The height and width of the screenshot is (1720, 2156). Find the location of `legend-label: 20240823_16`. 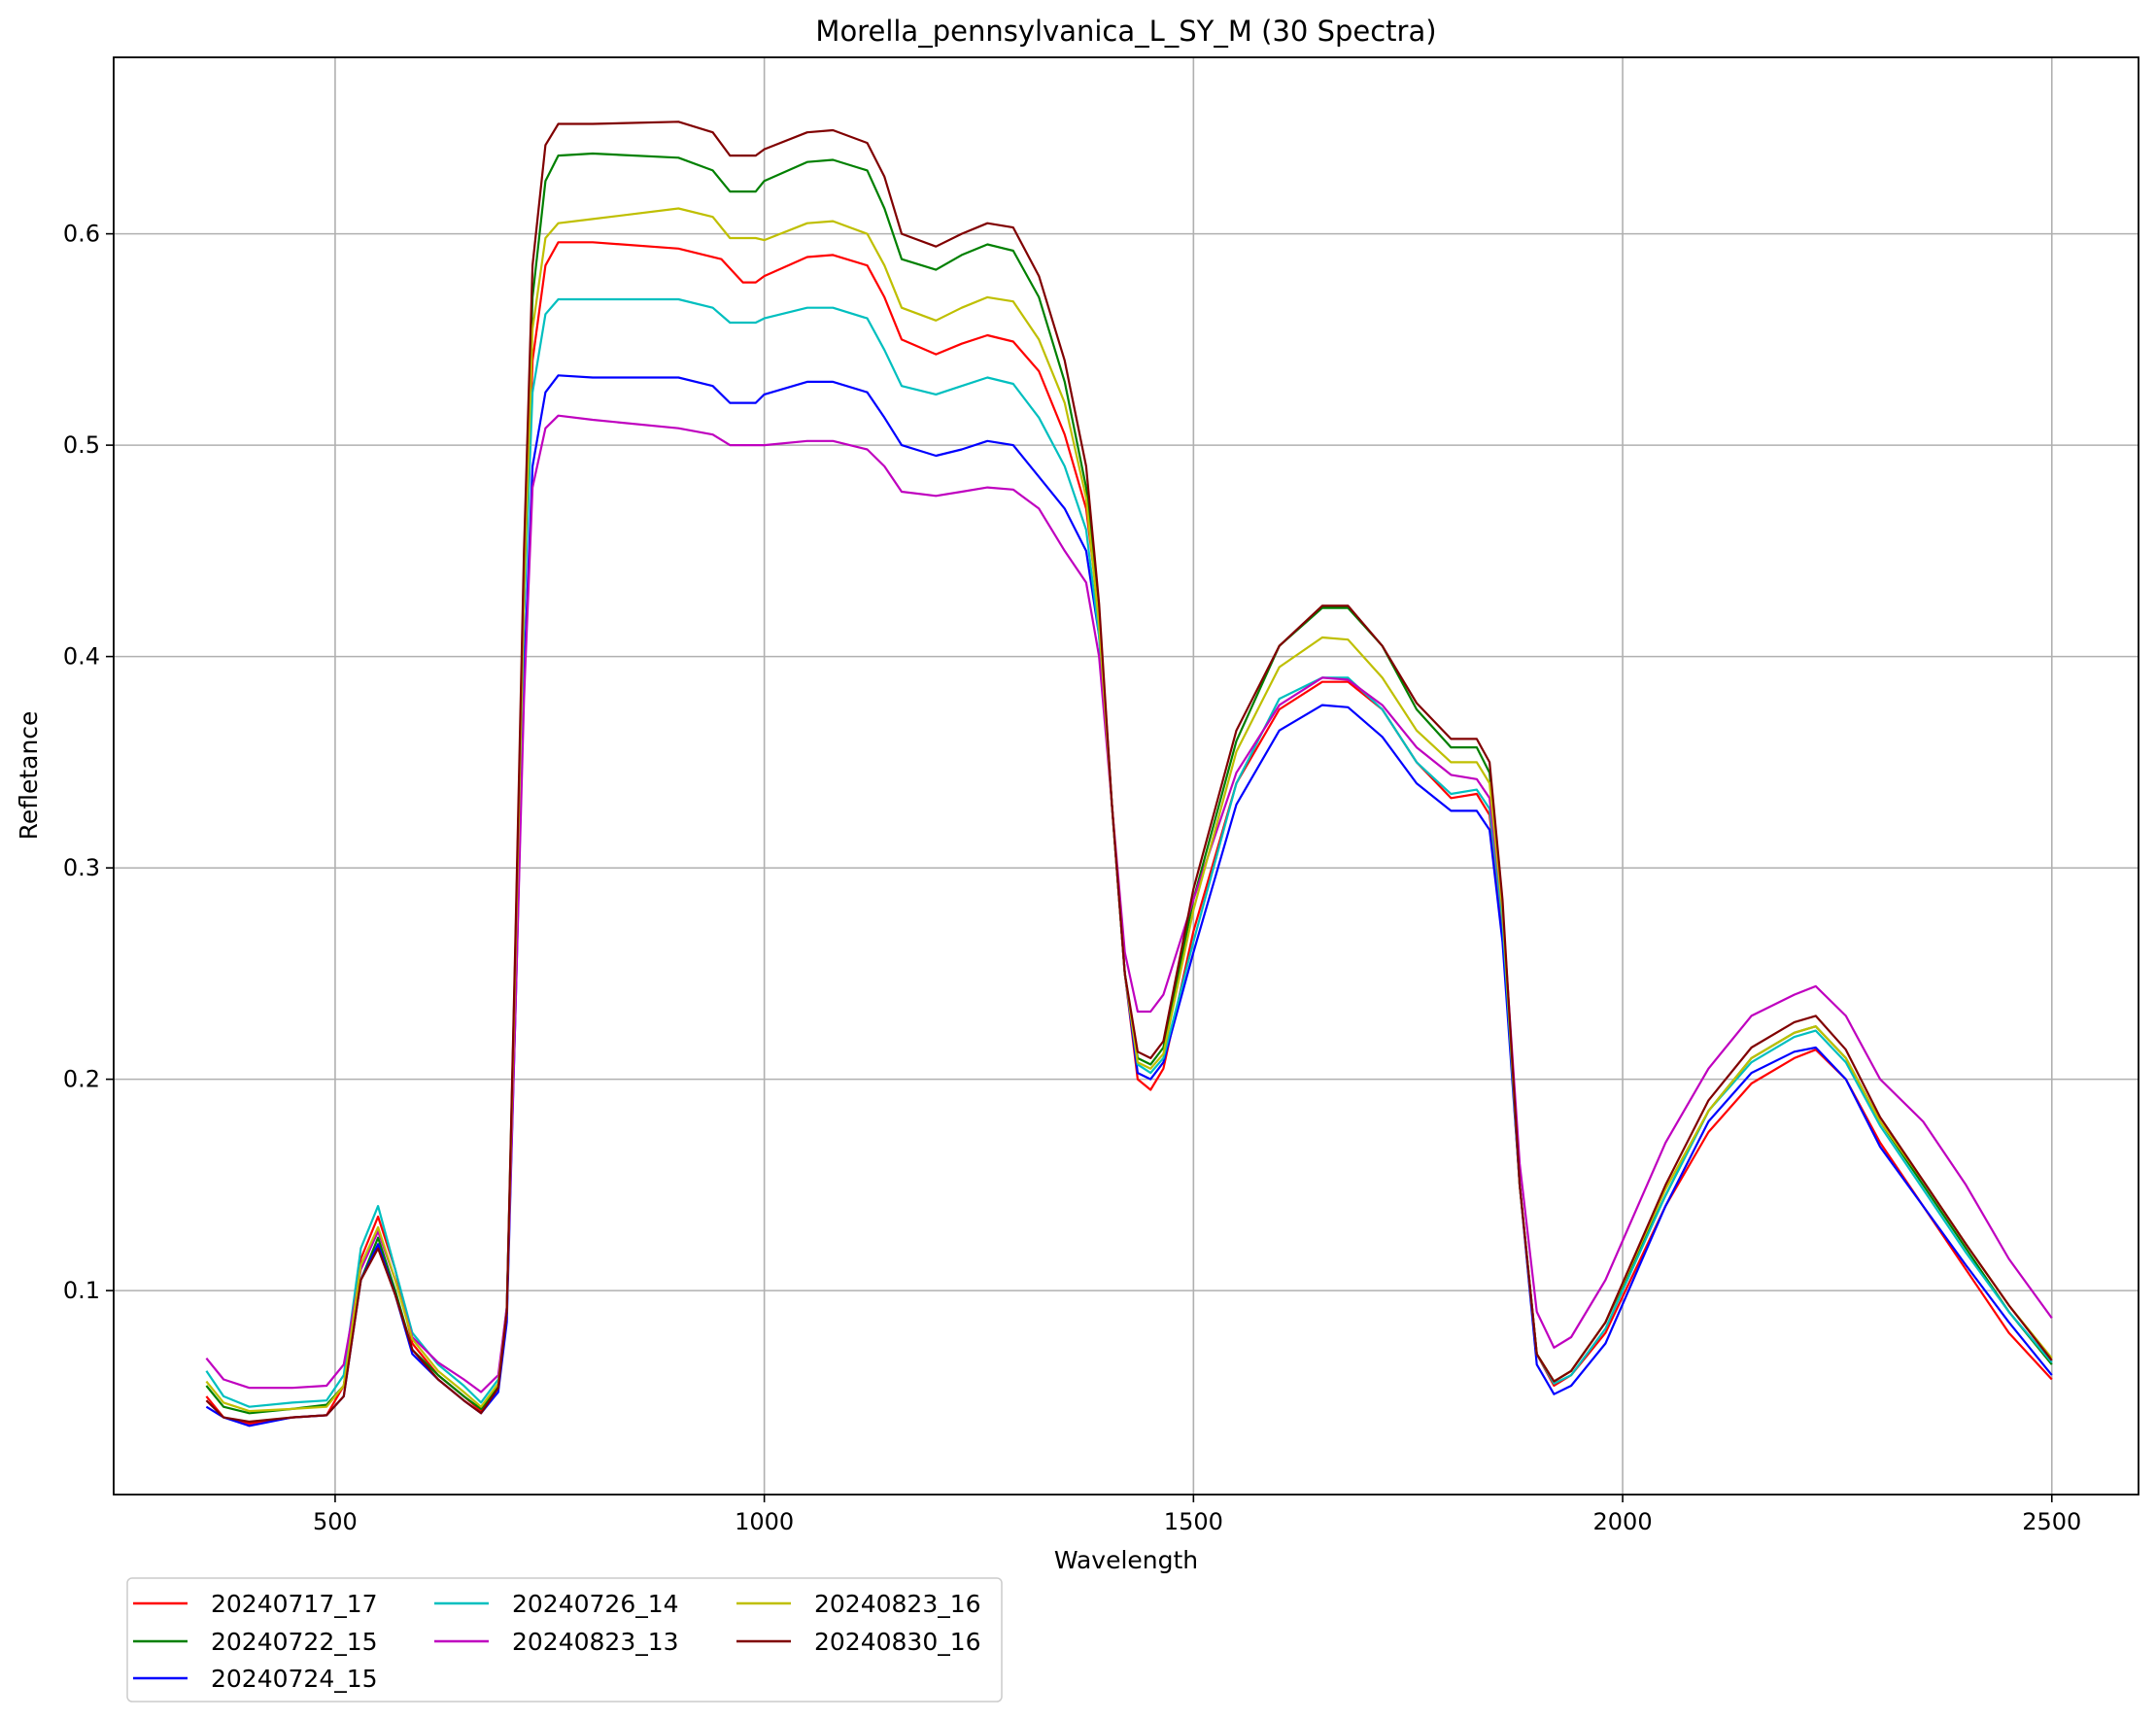

legend-label: 20240823_16 is located at coordinates (897, 1604).